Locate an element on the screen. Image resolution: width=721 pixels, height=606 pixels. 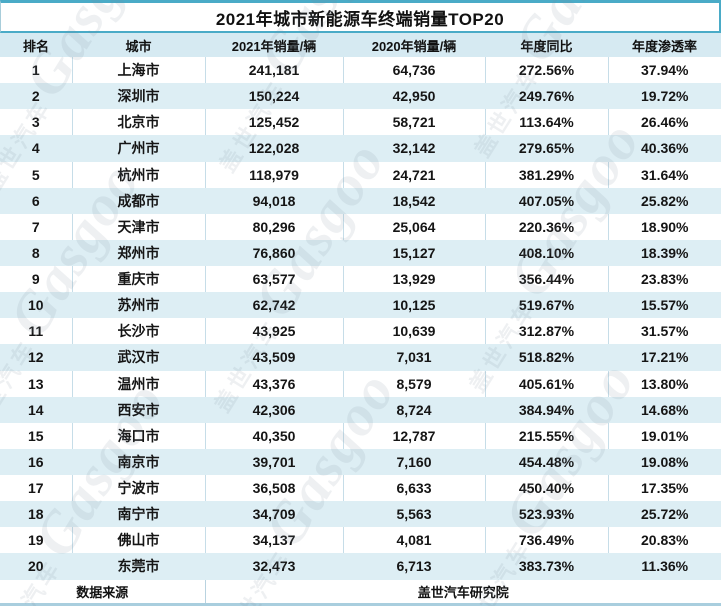
table-row: 18 南宁市 34,709 5,563 523.93% 25.72% is located at coordinates (360, 514).